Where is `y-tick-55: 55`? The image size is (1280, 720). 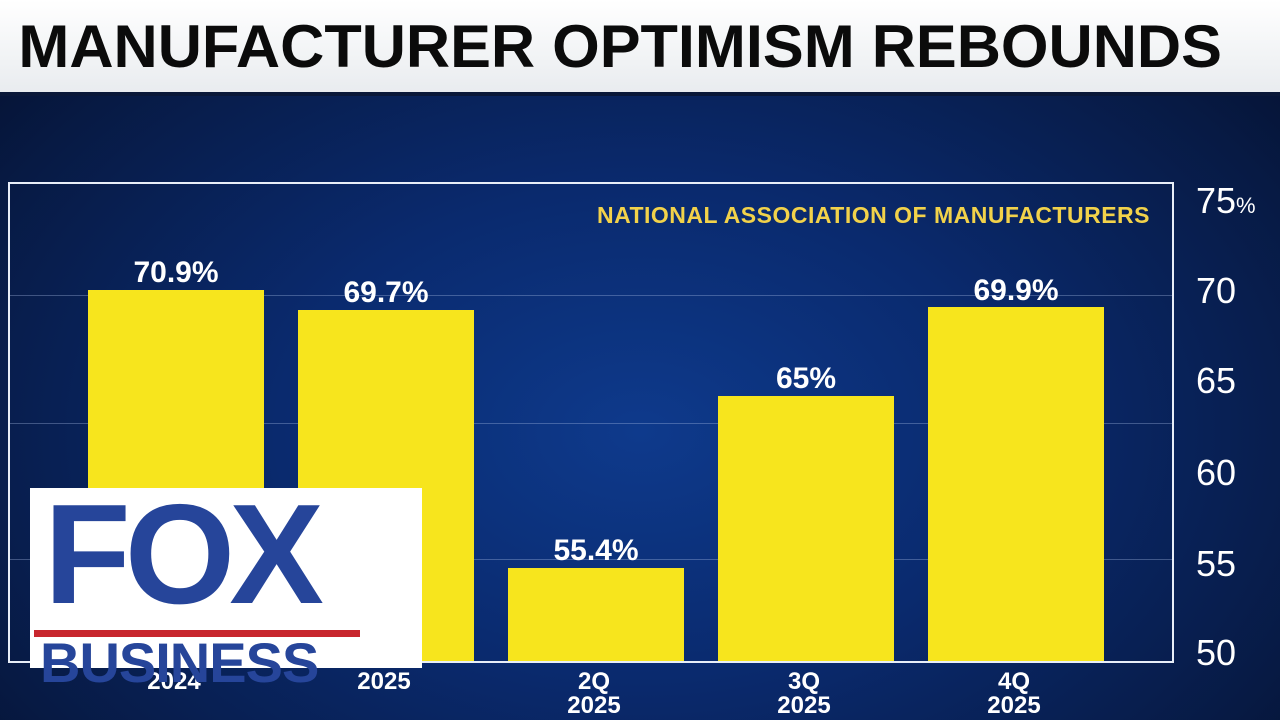 y-tick-55: 55 is located at coordinates (1216, 563).